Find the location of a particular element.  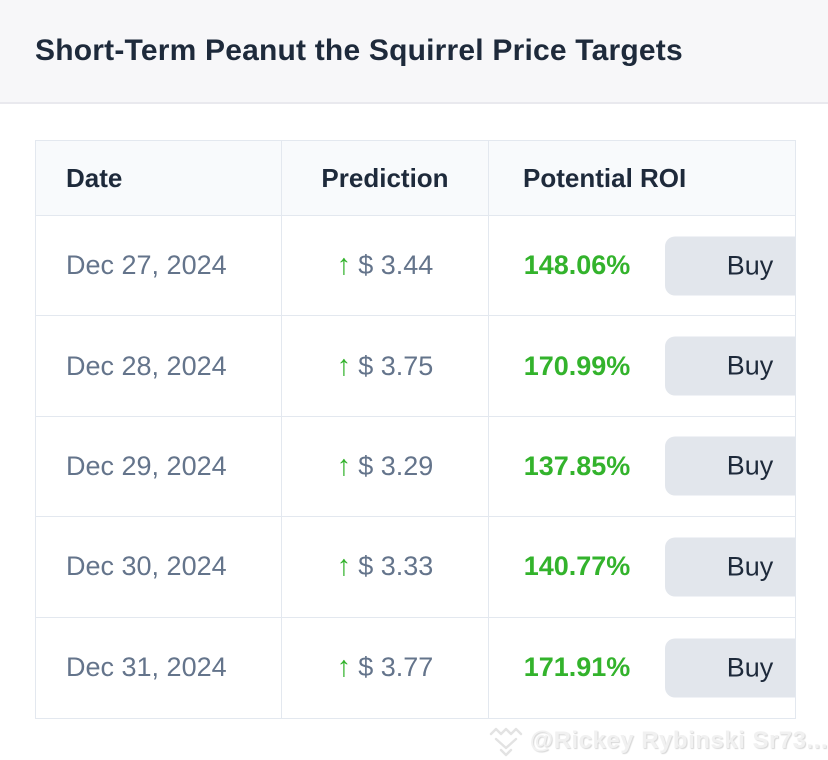

roi-cell: 137.85% Buy is located at coordinates (642, 466).